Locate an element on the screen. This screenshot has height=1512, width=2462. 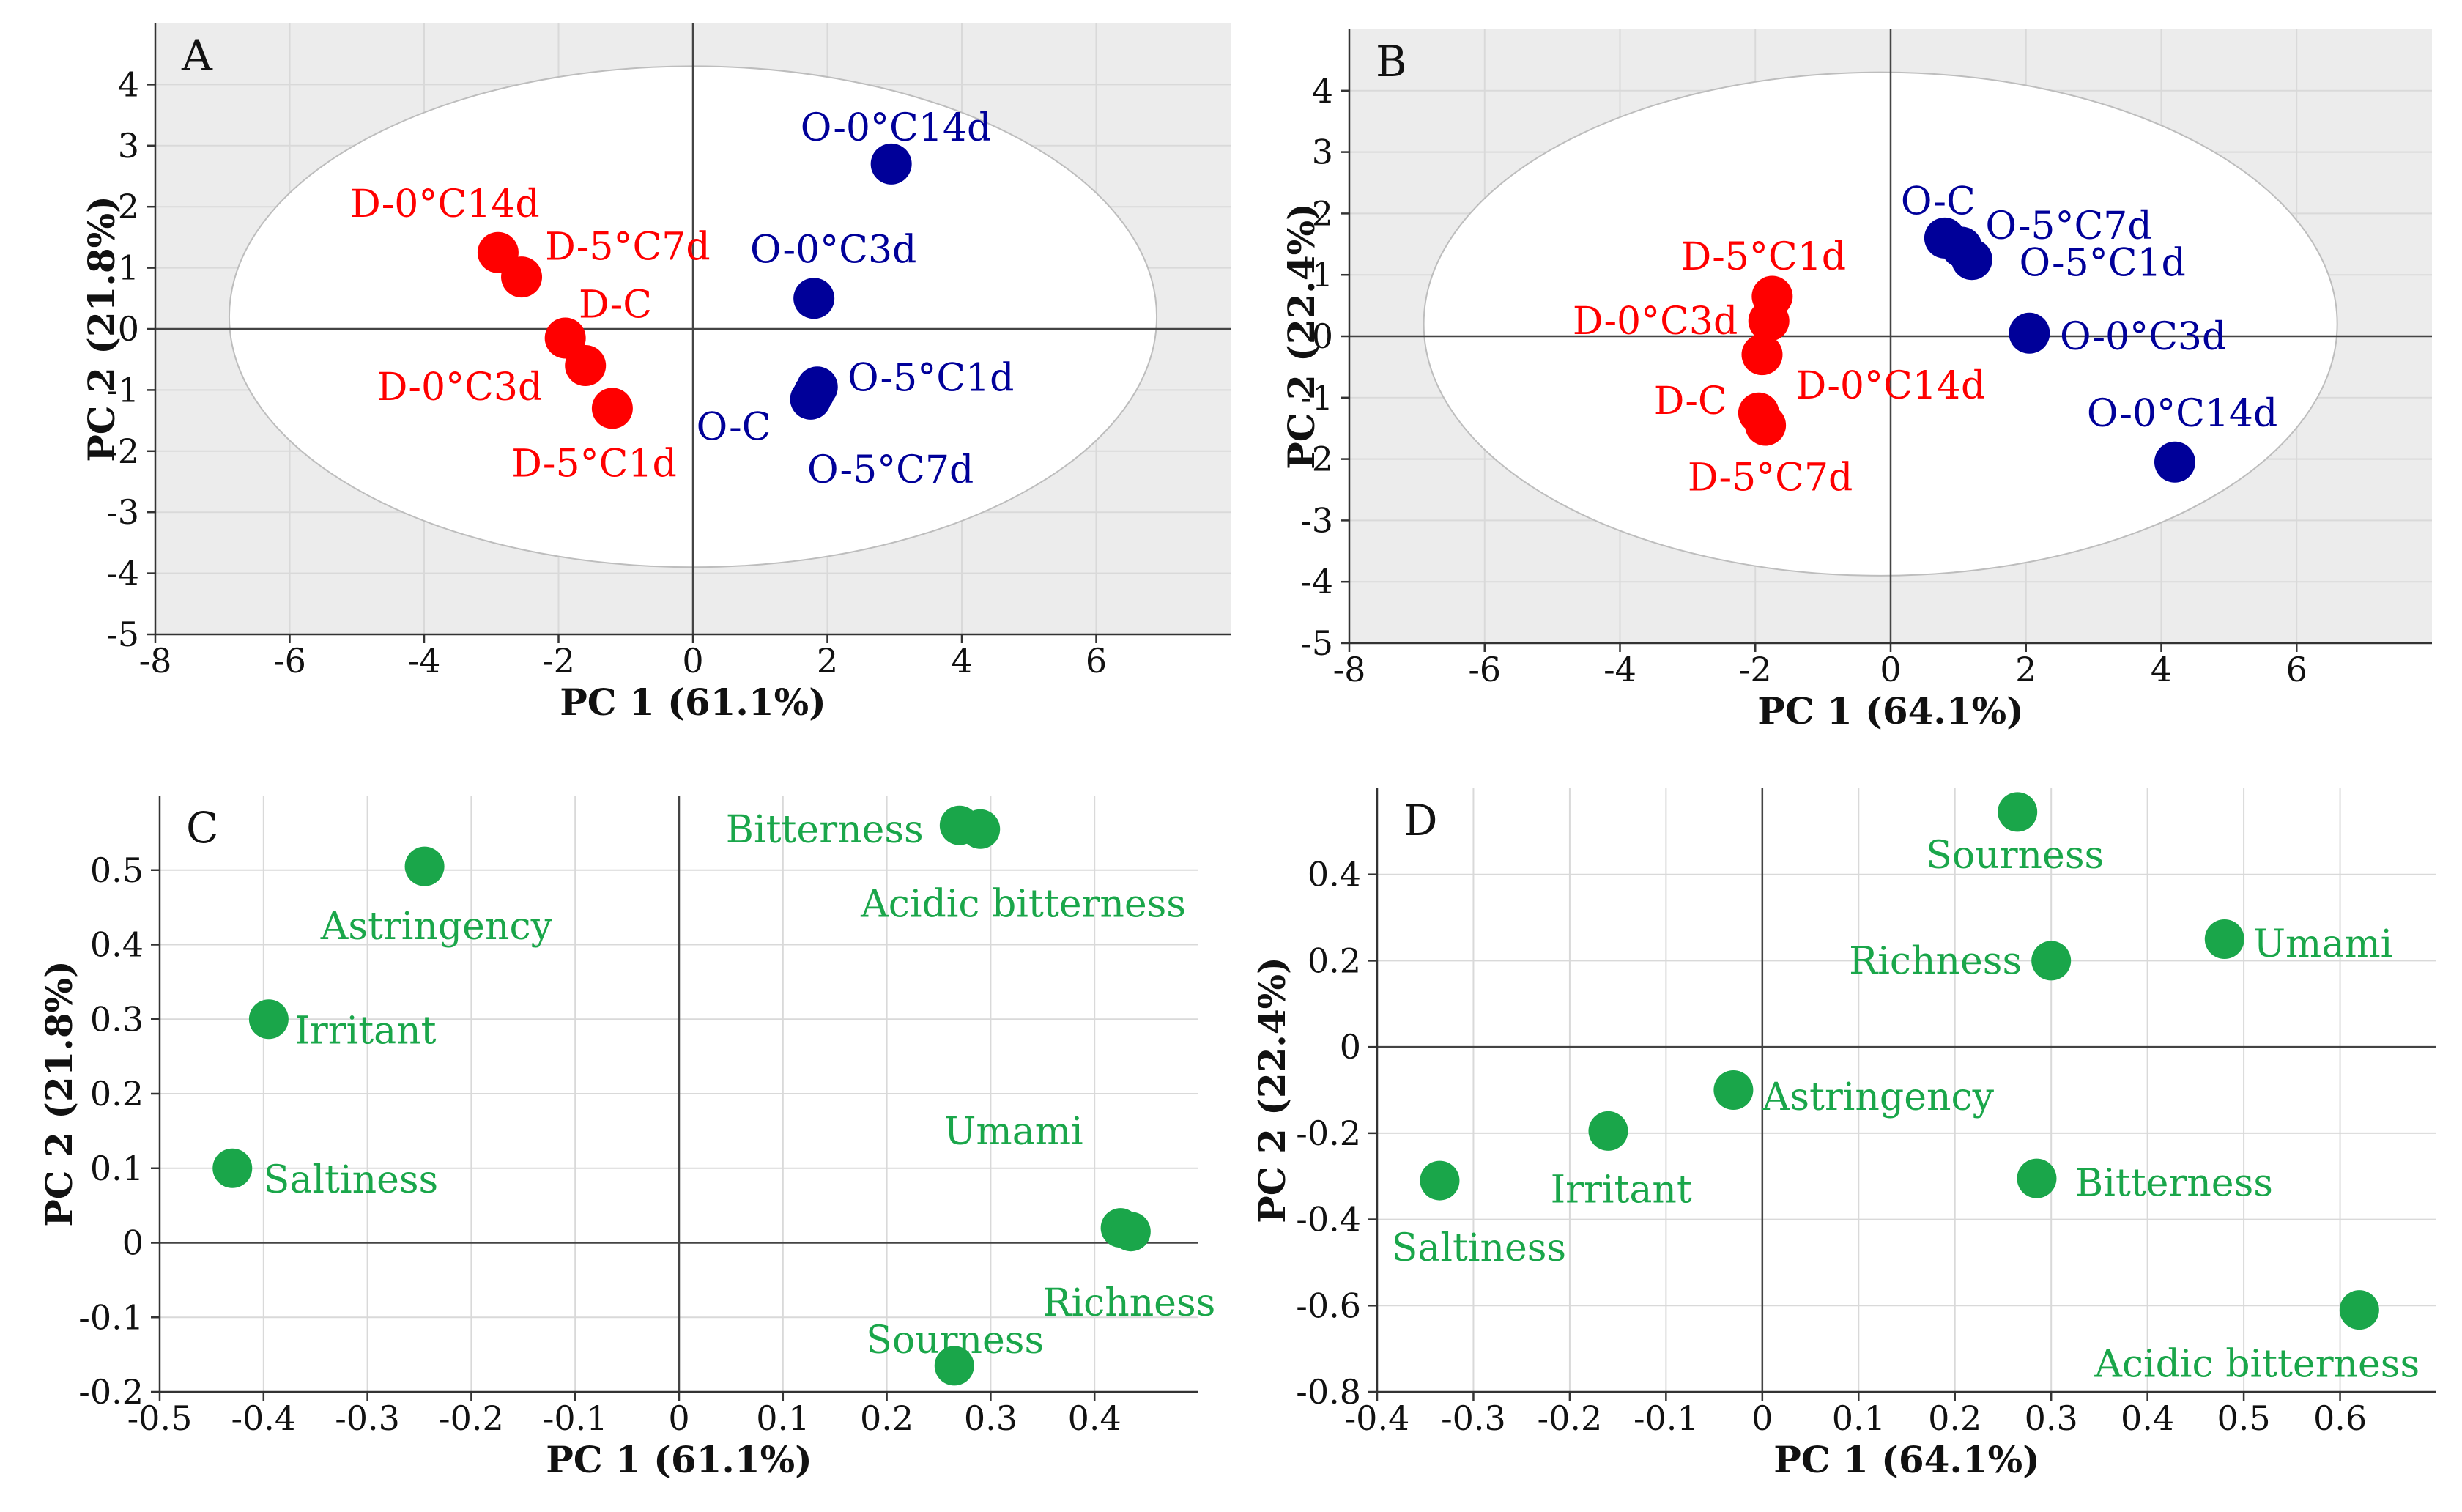
y-tick-label: -5 is located at coordinates (1316, 643).